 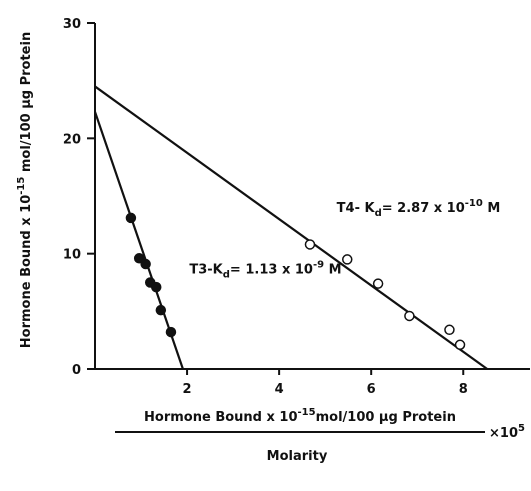 I want to click on x-tick-label: 4, so click(x=279, y=389).